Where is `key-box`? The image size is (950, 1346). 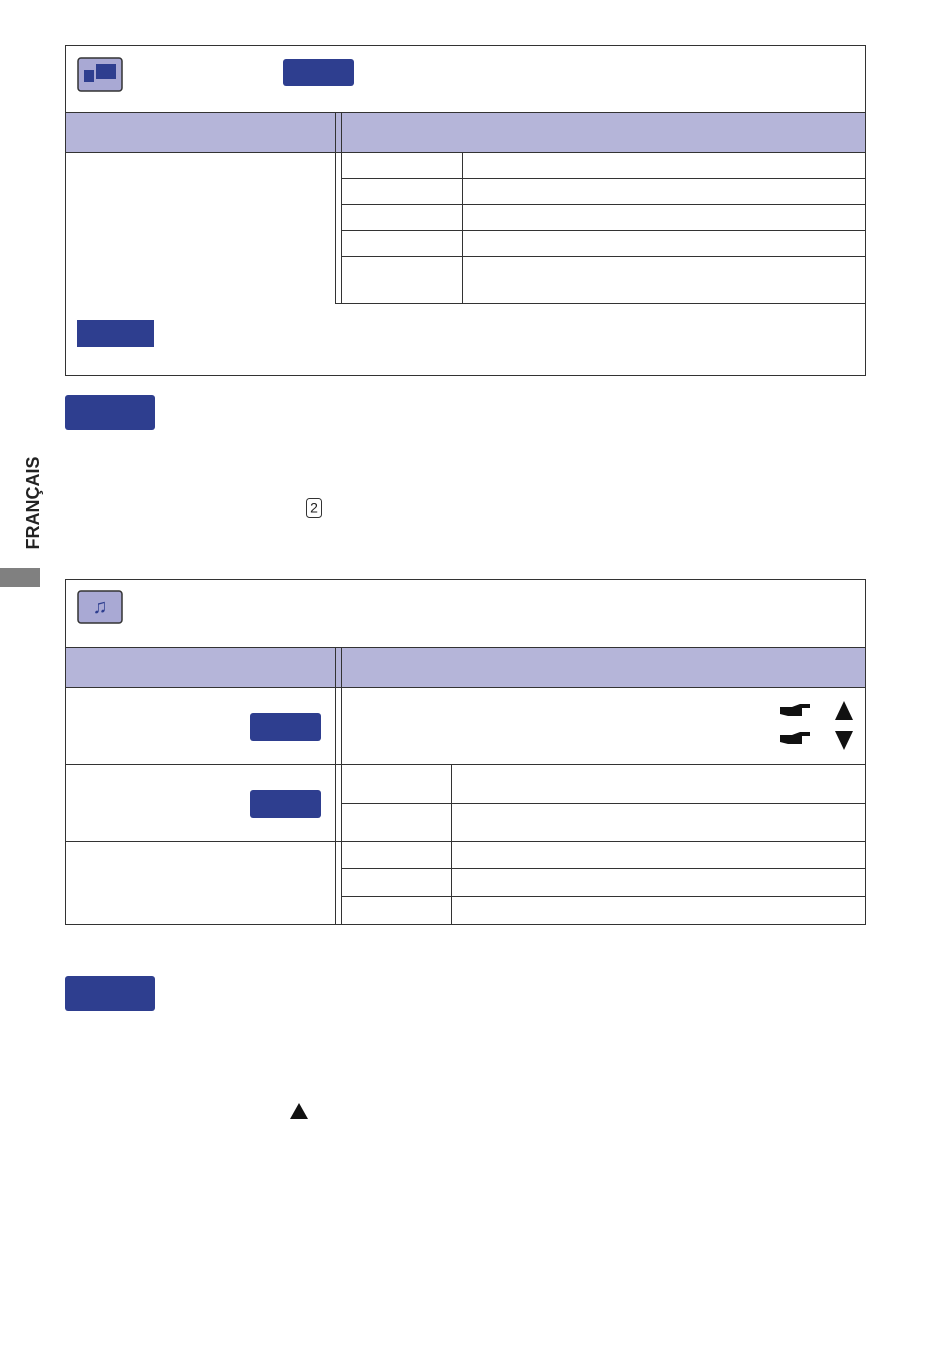 key-box is located at coordinates (314, 508).